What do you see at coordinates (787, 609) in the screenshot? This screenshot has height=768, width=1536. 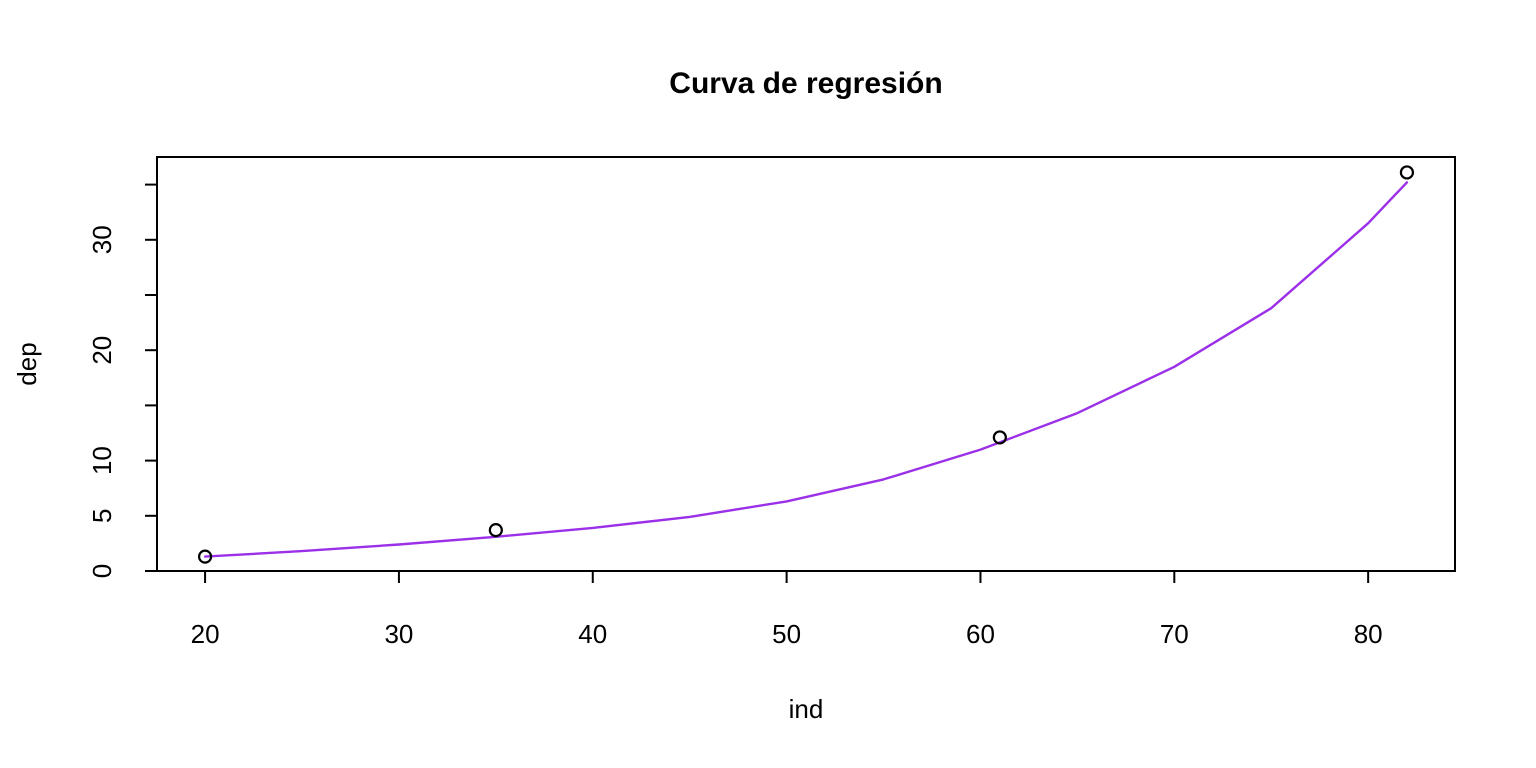 I see `x-axis: 20 30 40 50 60 70 80` at bounding box center [787, 609].